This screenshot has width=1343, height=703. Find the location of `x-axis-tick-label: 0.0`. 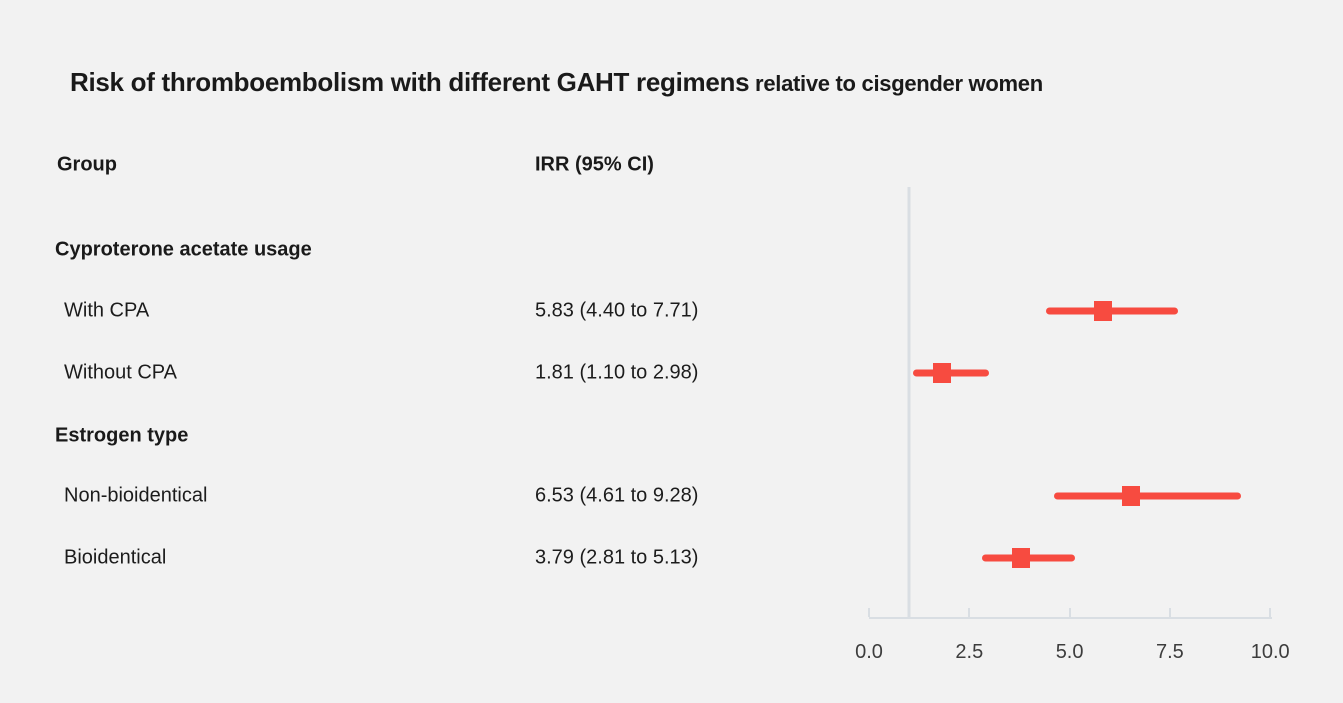

x-axis-tick-label: 0.0 is located at coordinates (869, 652).